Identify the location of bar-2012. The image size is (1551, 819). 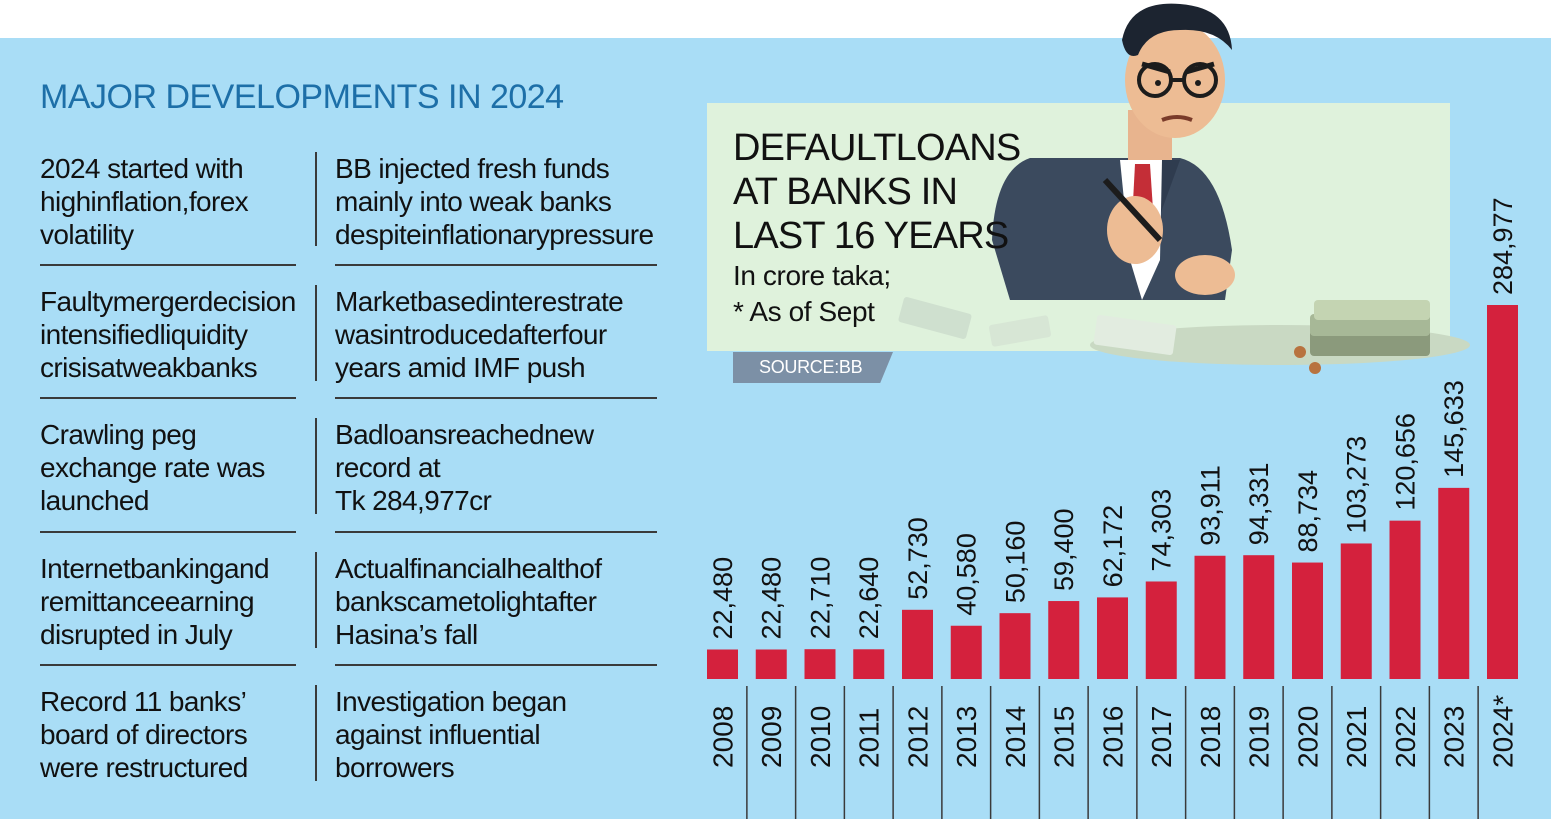
(917, 644).